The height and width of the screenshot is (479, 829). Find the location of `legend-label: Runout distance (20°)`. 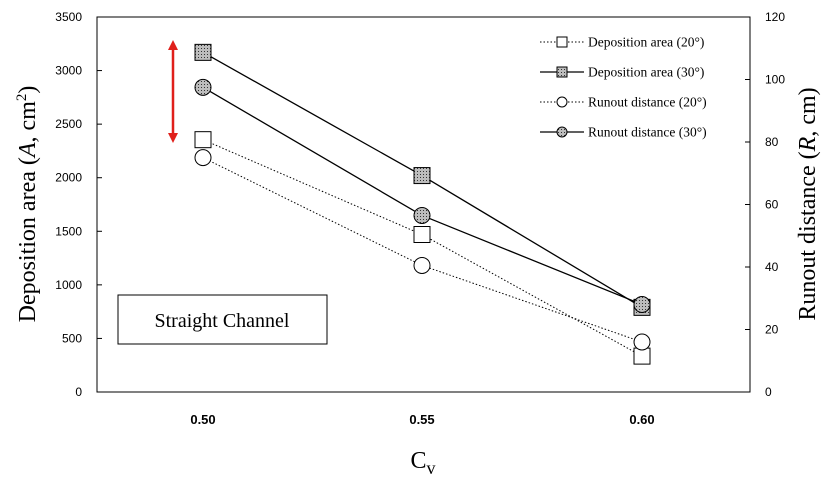

legend-label: Runout distance (20°) is located at coordinates (647, 102).